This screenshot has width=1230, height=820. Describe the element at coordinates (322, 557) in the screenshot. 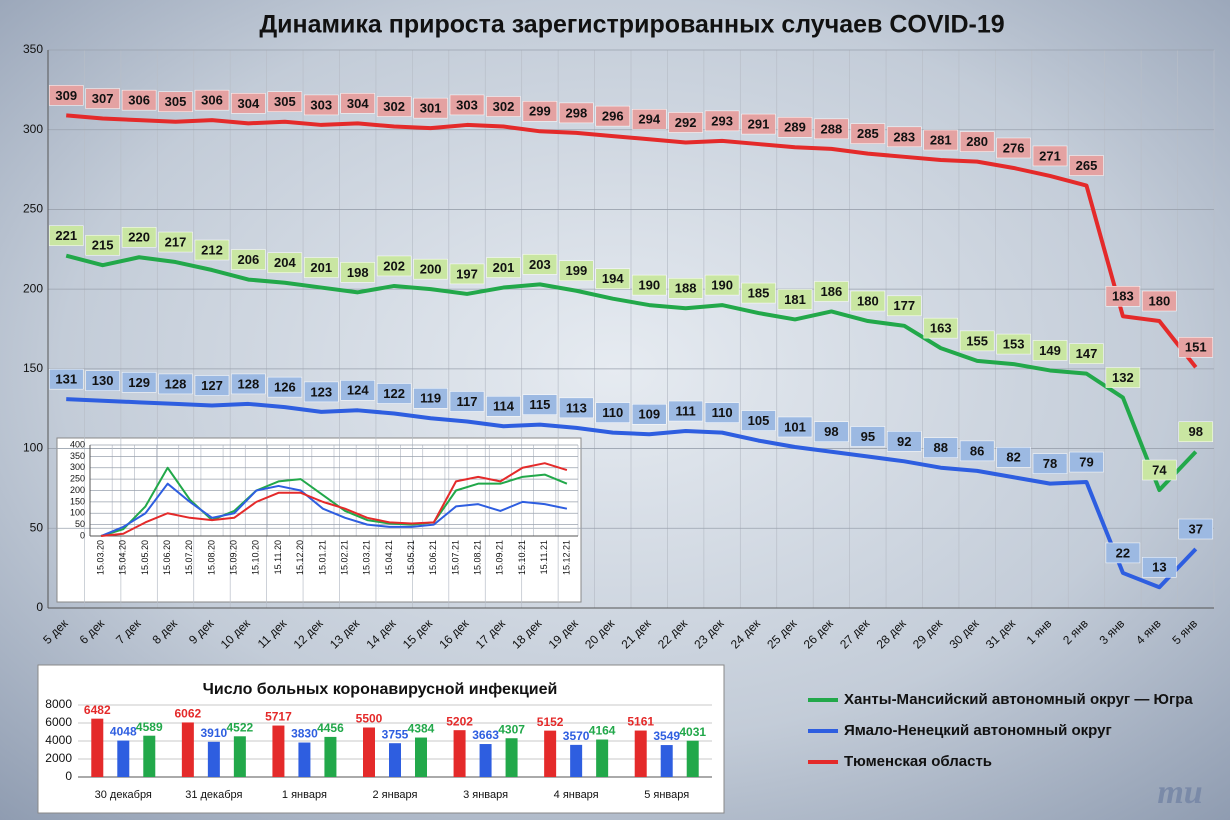

I see `x-tick-label: 15.01.21` at that location.